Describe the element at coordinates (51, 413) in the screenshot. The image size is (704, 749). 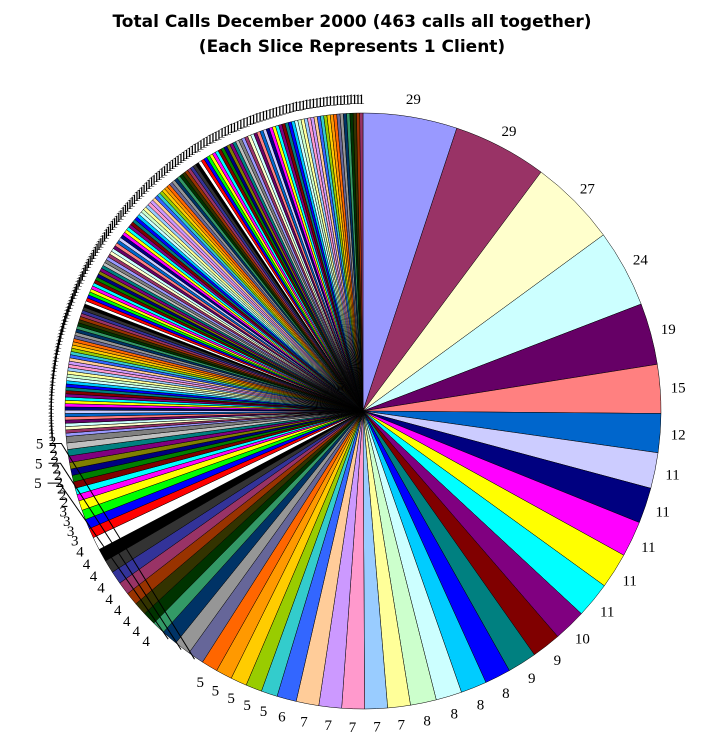
I see `slice-label-64: 1` at that location.